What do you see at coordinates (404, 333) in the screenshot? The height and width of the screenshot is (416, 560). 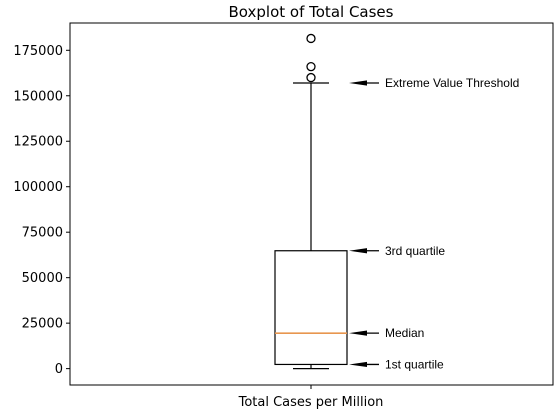 I see `annotation-label: Median` at bounding box center [404, 333].